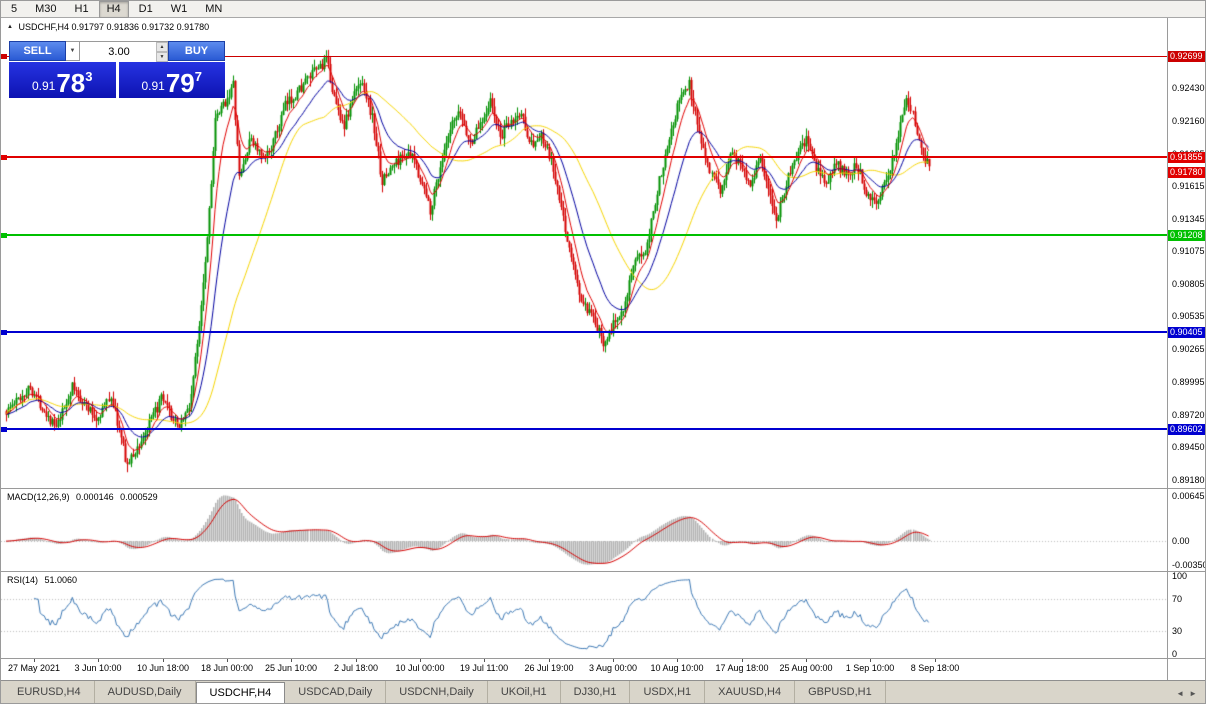  Describe the element at coordinates (14, 8) in the screenshot. I see `timeframe-button-5: 5` at that location.